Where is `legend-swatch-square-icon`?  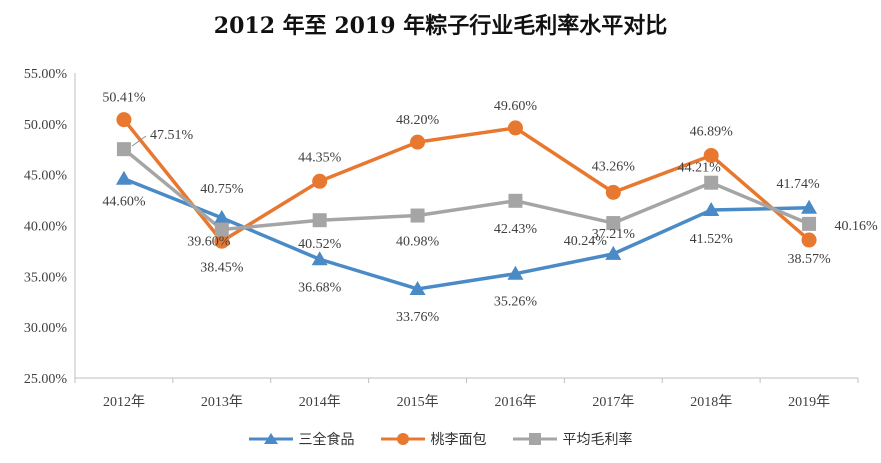 legend-swatch-square-icon is located at coordinates (534, 439).